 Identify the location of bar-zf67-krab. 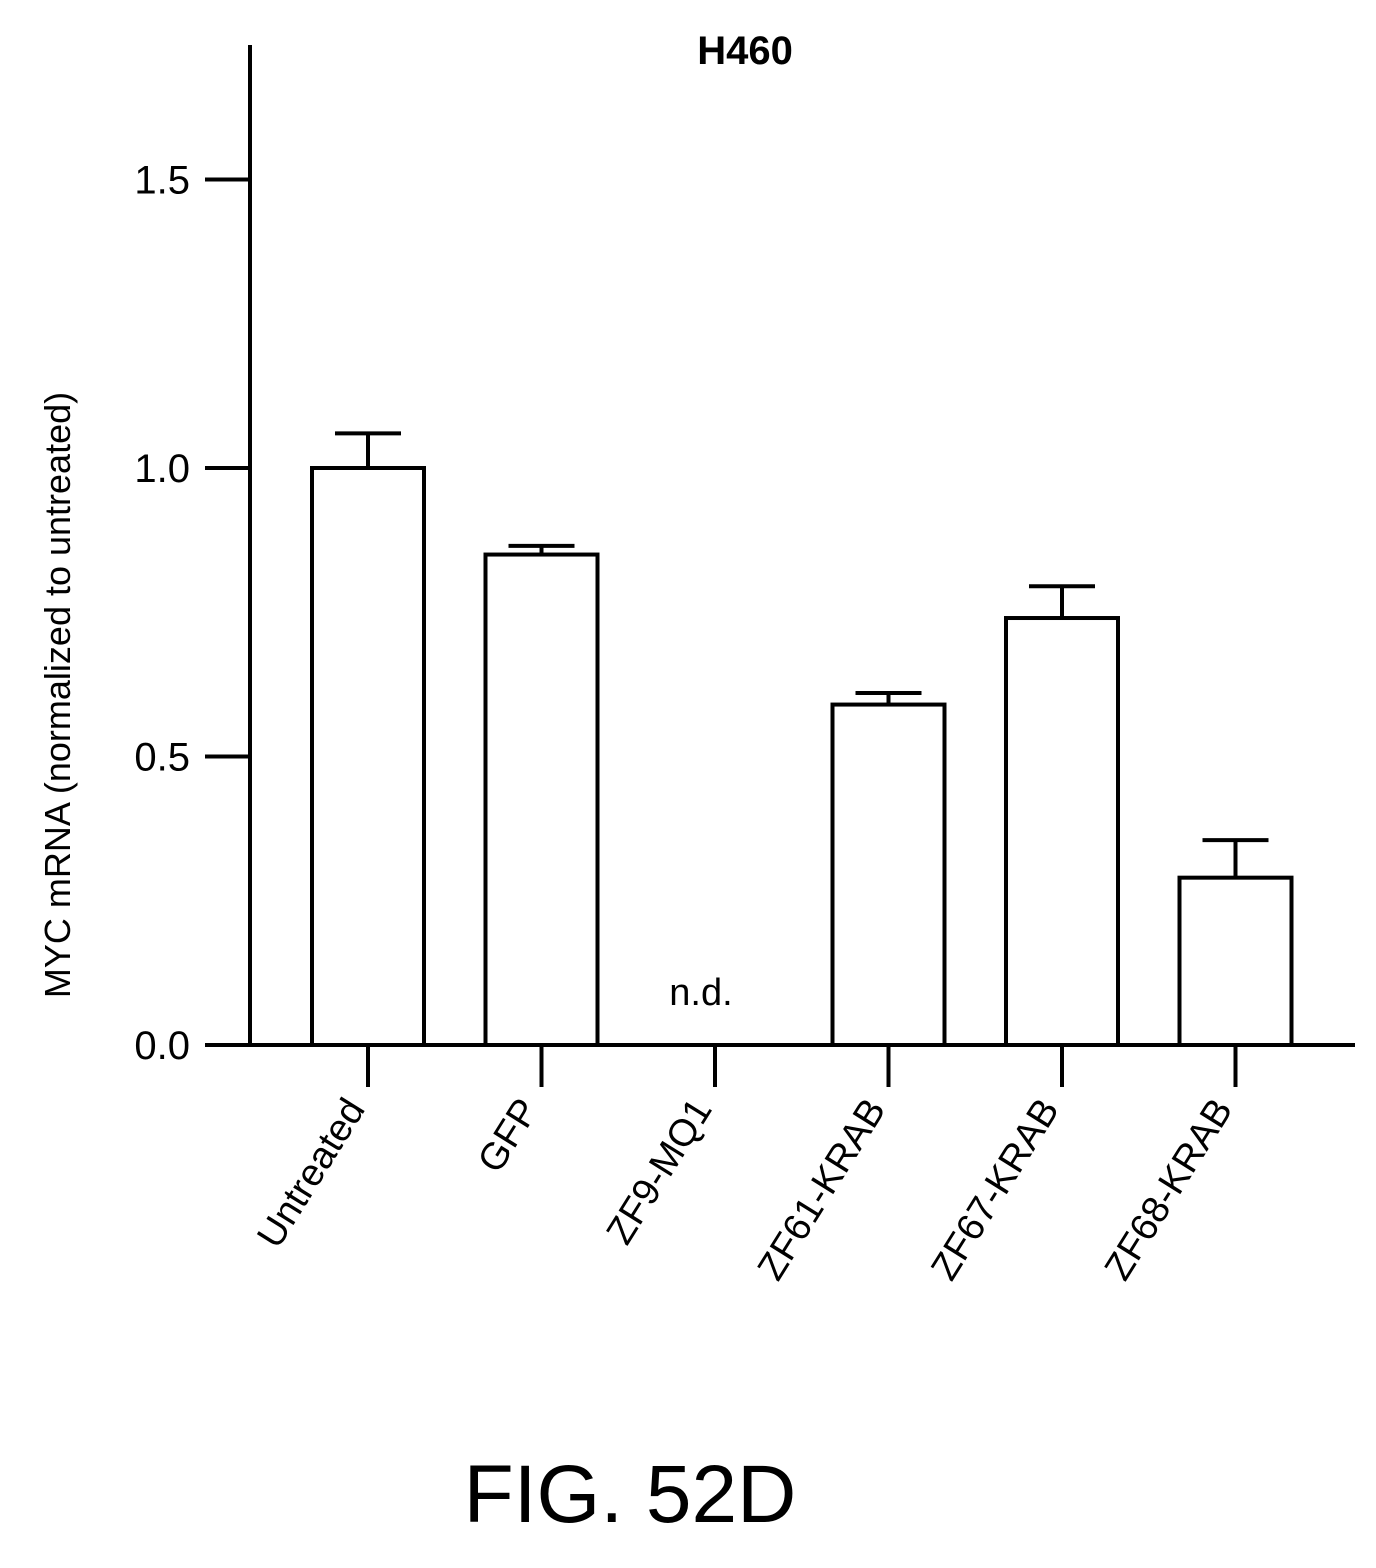
(1062, 831).